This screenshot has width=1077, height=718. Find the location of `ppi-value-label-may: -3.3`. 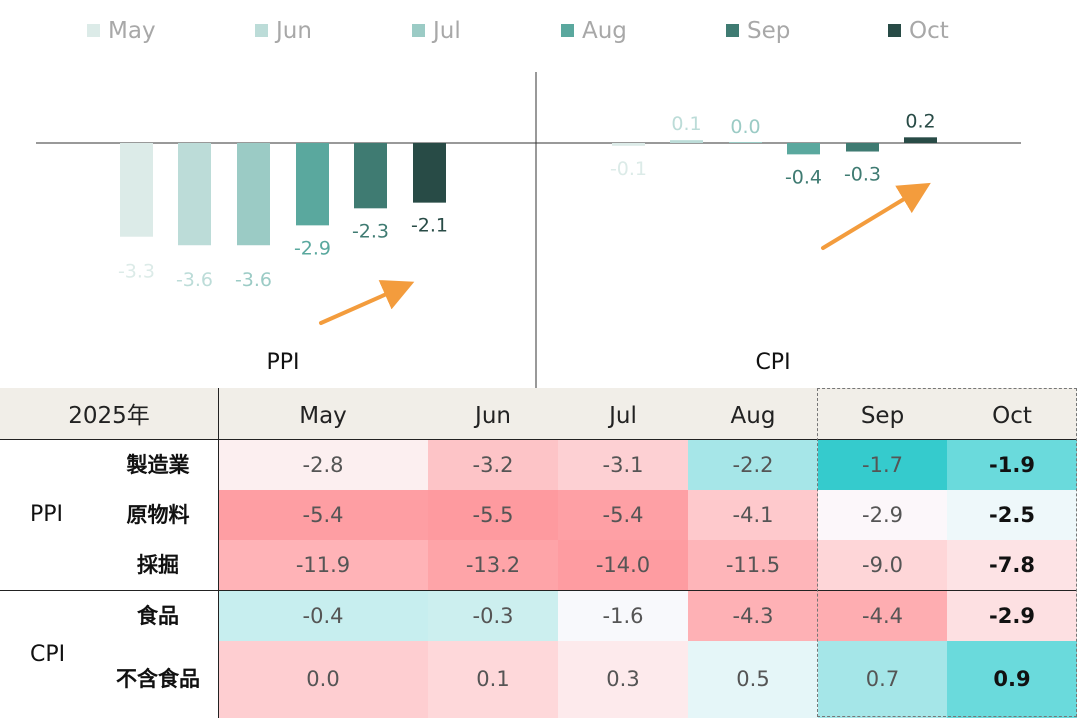

ppi-value-label-may: -3.3 is located at coordinates (136, 272).